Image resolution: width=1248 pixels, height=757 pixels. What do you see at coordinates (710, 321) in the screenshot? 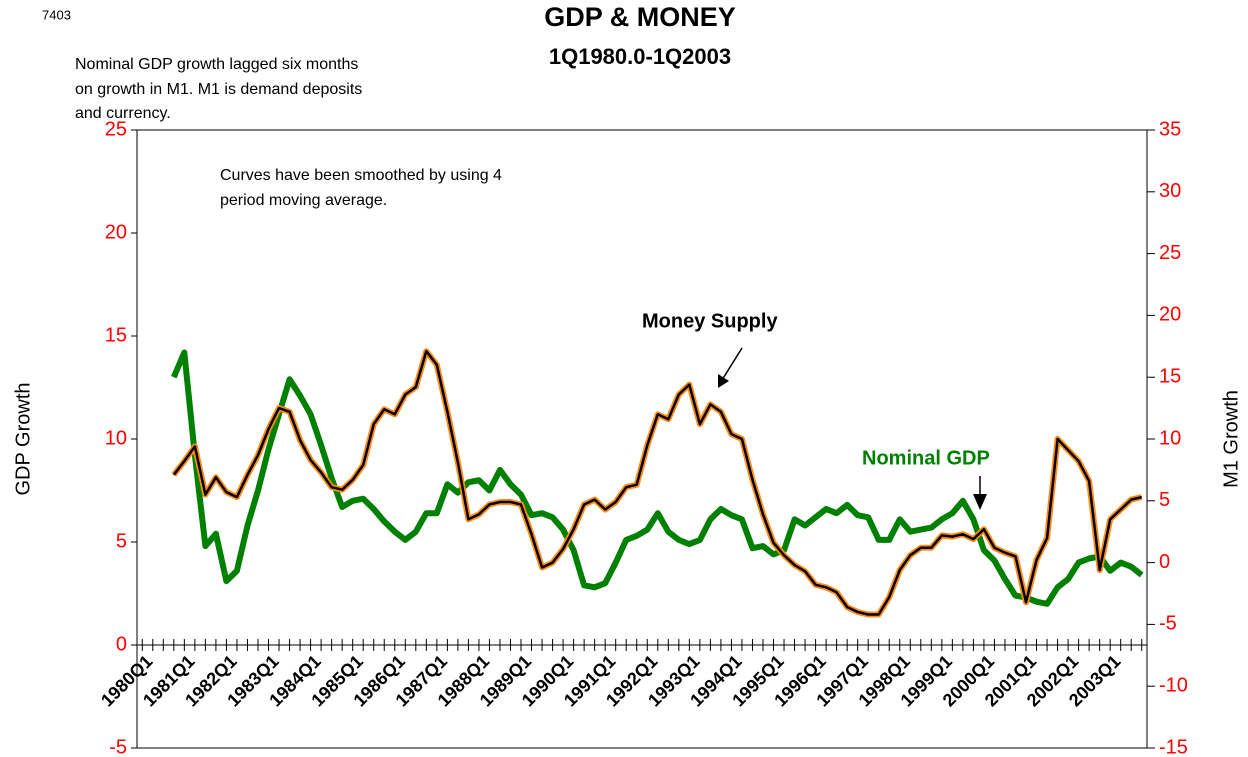
I see `series-label: Money Supply` at bounding box center [710, 321].